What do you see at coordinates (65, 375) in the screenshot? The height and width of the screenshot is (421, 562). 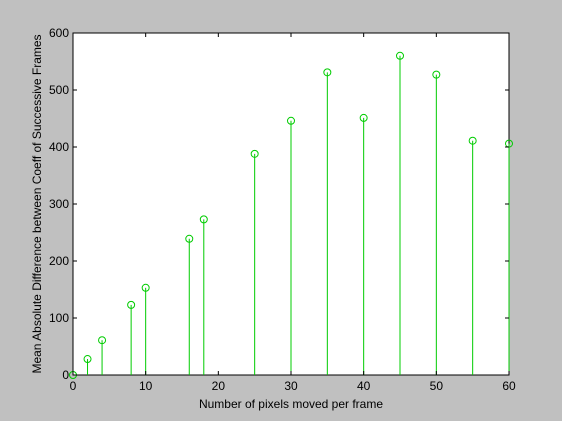 I see `y-tick-label: 0` at bounding box center [65, 375].